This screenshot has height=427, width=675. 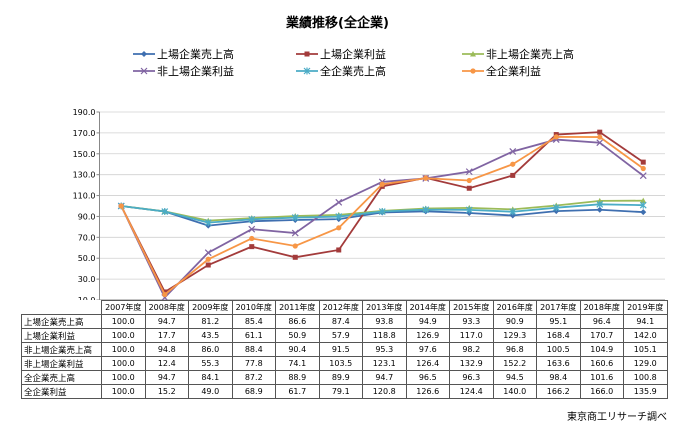 I want to click on table-cell: 101.6, so click(x=601, y=377).